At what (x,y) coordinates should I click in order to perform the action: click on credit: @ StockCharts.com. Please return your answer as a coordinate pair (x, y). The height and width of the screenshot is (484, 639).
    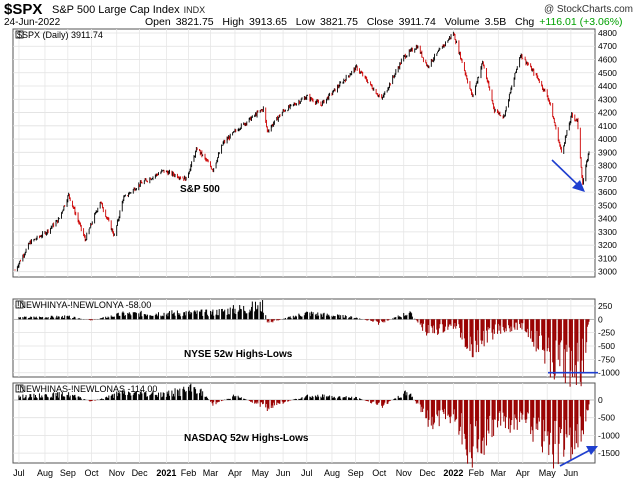
    Looking at the image, I should click on (588, 9).